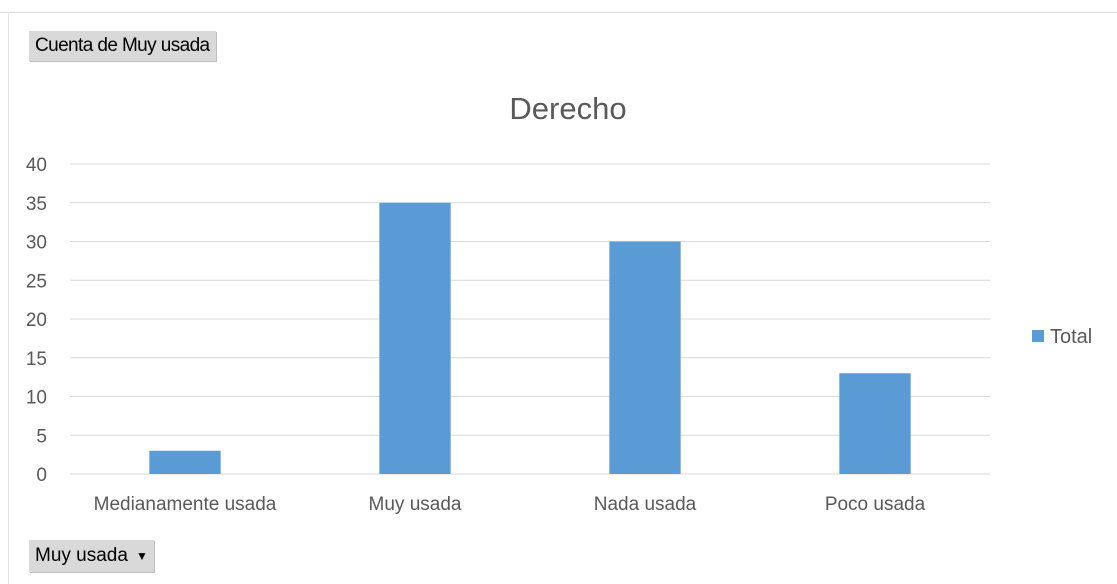  Describe the element at coordinates (185, 504) in the screenshot. I see `x-tick-label: Medianamente usada` at that location.